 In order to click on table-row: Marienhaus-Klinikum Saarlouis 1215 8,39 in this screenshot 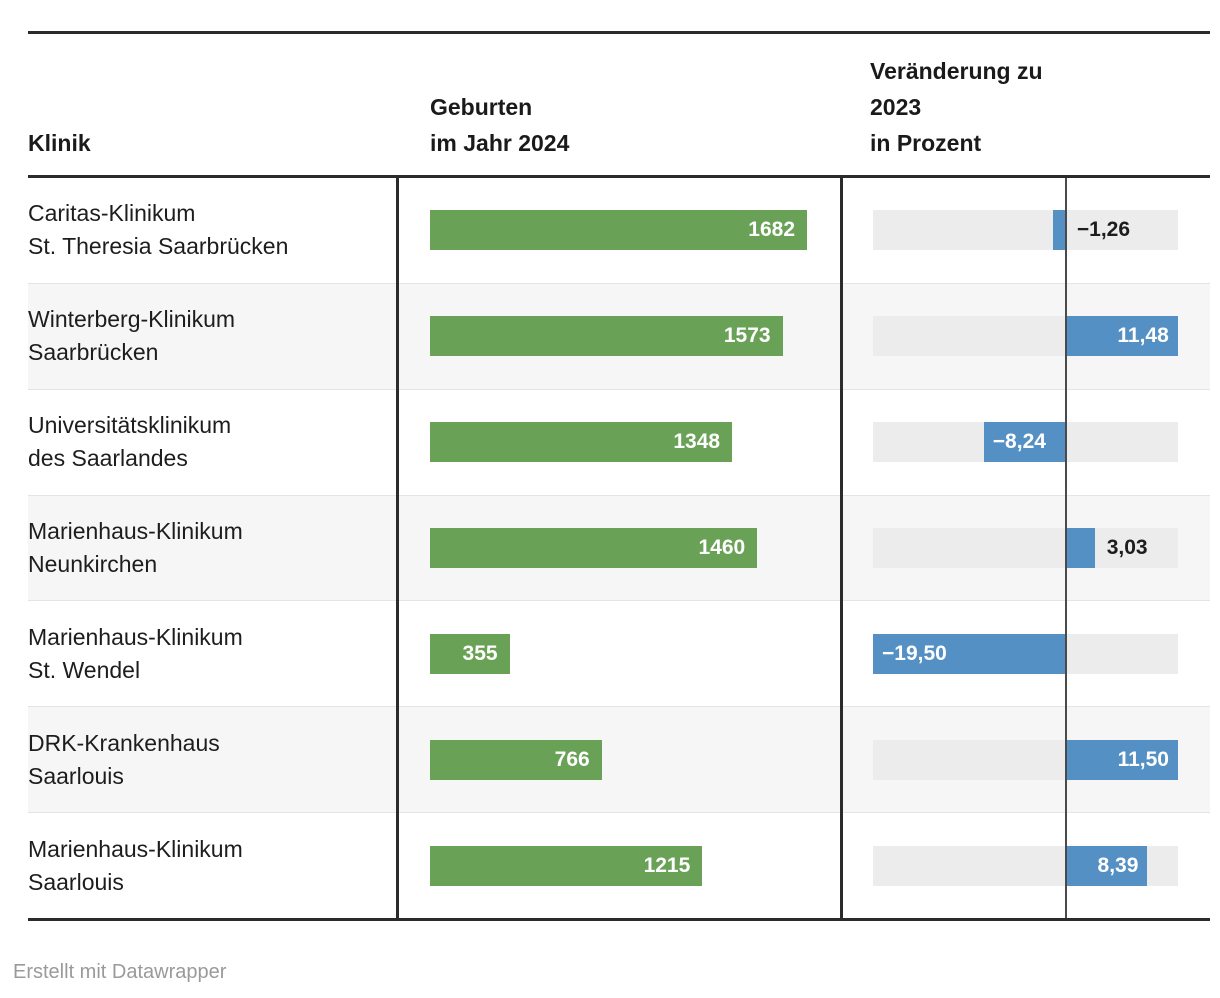, I will do `click(619, 865)`.